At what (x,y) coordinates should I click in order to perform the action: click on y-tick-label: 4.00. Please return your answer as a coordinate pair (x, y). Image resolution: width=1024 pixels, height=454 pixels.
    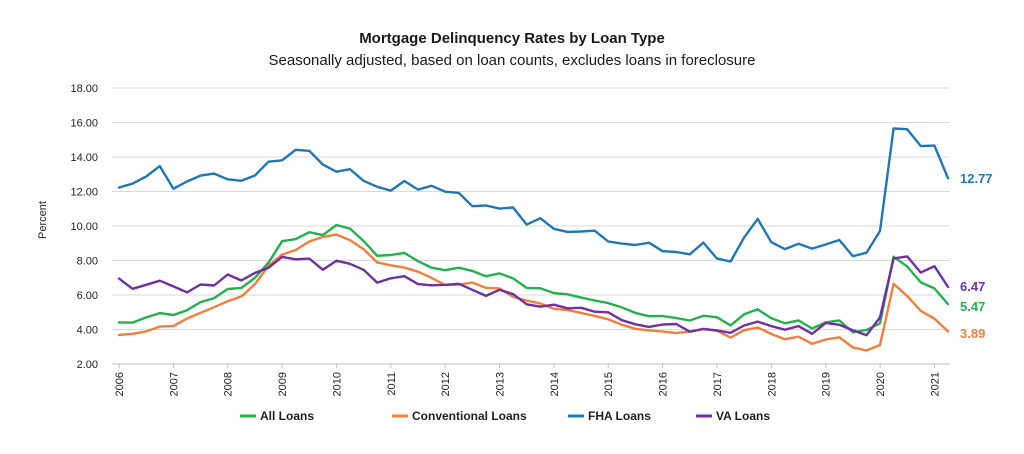
    Looking at the image, I should click on (87, 331).